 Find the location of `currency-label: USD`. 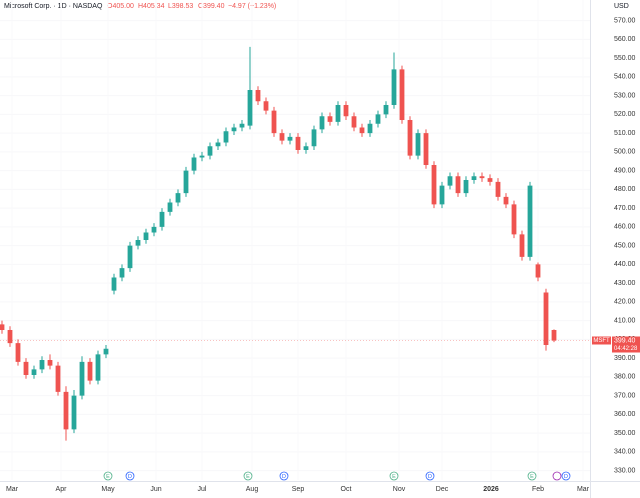

currency-label: USD is located at coordinates (621, 6).